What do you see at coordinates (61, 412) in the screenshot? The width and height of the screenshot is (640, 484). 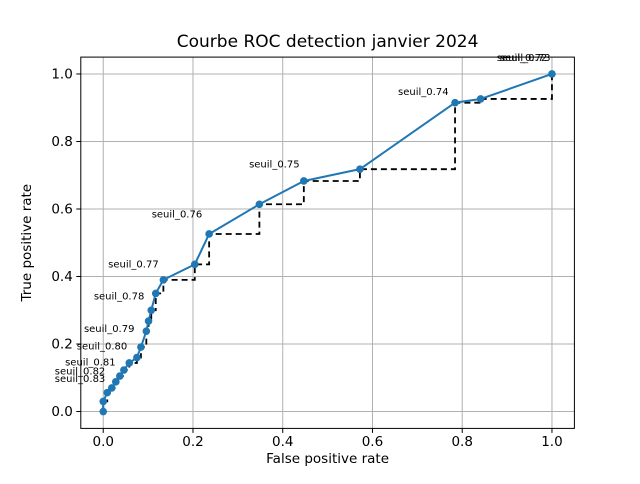 I see `y-tick-label: 0.0` at bounding box center [61, 412].